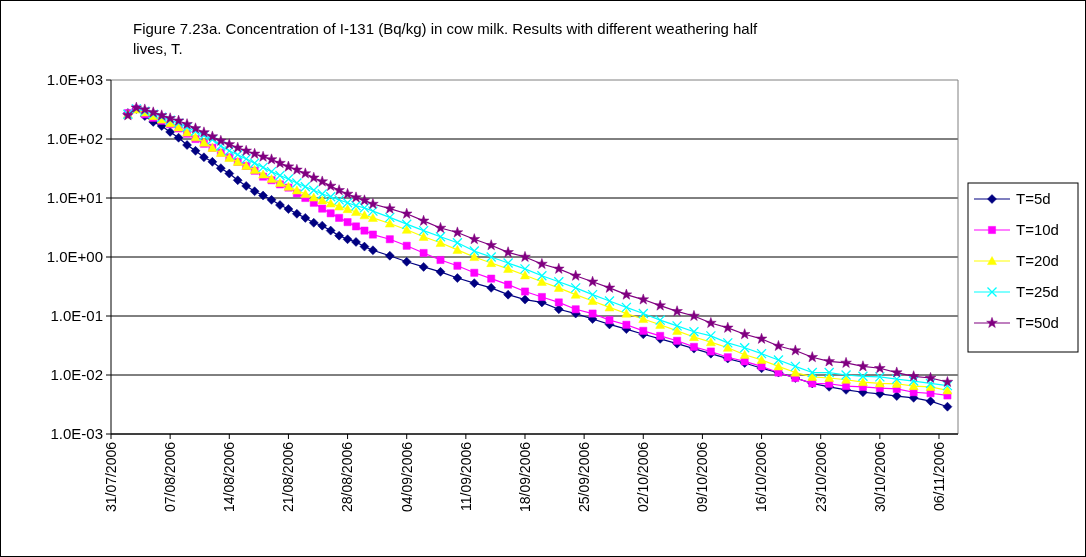  I want to click on legend-label: T=25d, so click(1037, 292).